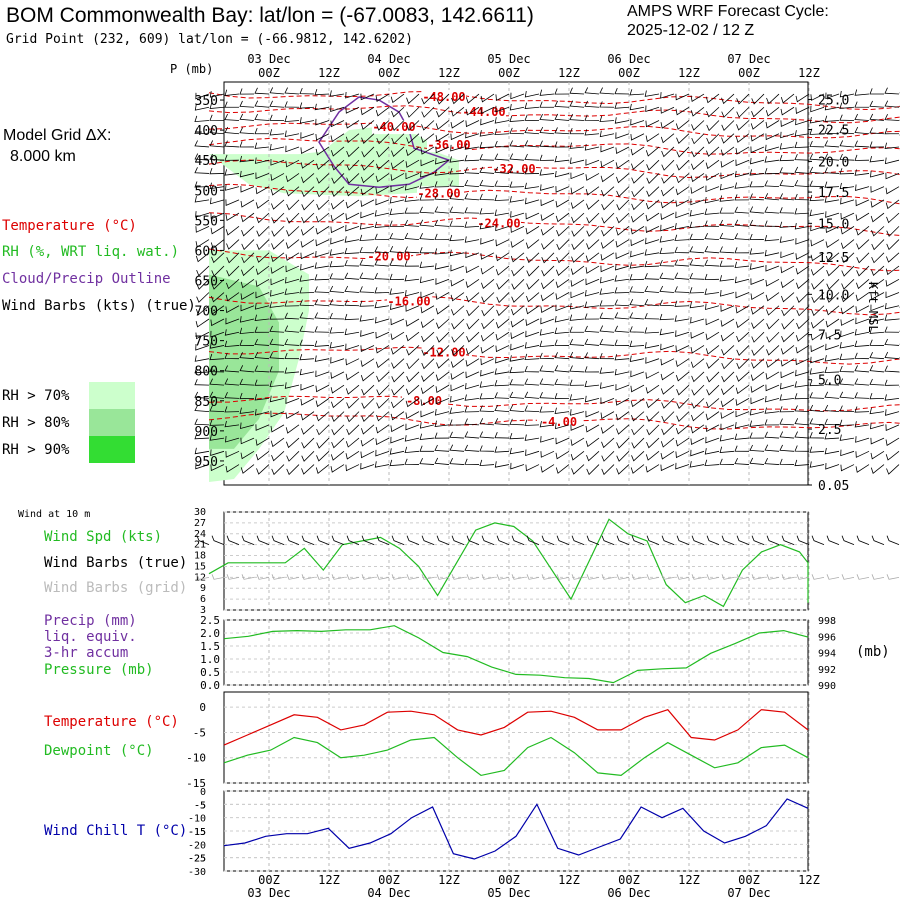 The image size is (900, 900). I want to click on precip-tick-label: 2.5, so click(210, 620).